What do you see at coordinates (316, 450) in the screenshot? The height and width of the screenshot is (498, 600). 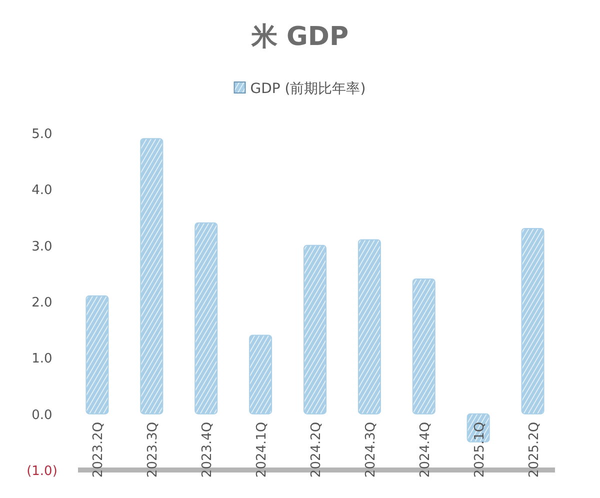 I see `x-tick-label: 2024.2Q` at bounding box center [316, 450].